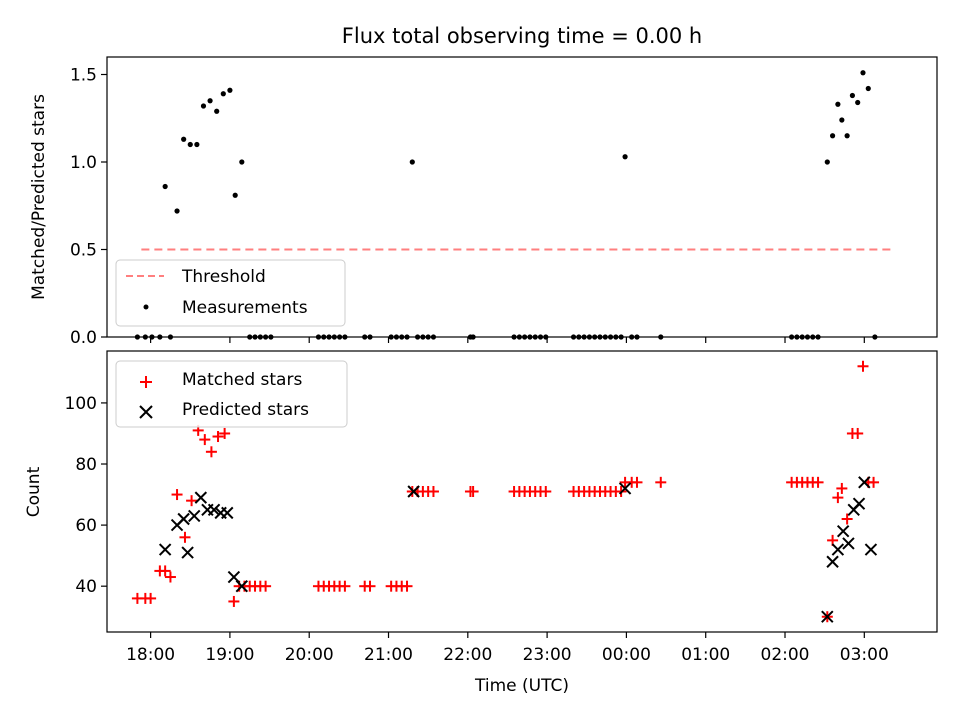 The width and height of the screenshot is (960, 720). What do you see at coordinates (245, 308) in the screenshot?
I see `legend-measurements-label: Measurements` at bounding box center [245, 308].